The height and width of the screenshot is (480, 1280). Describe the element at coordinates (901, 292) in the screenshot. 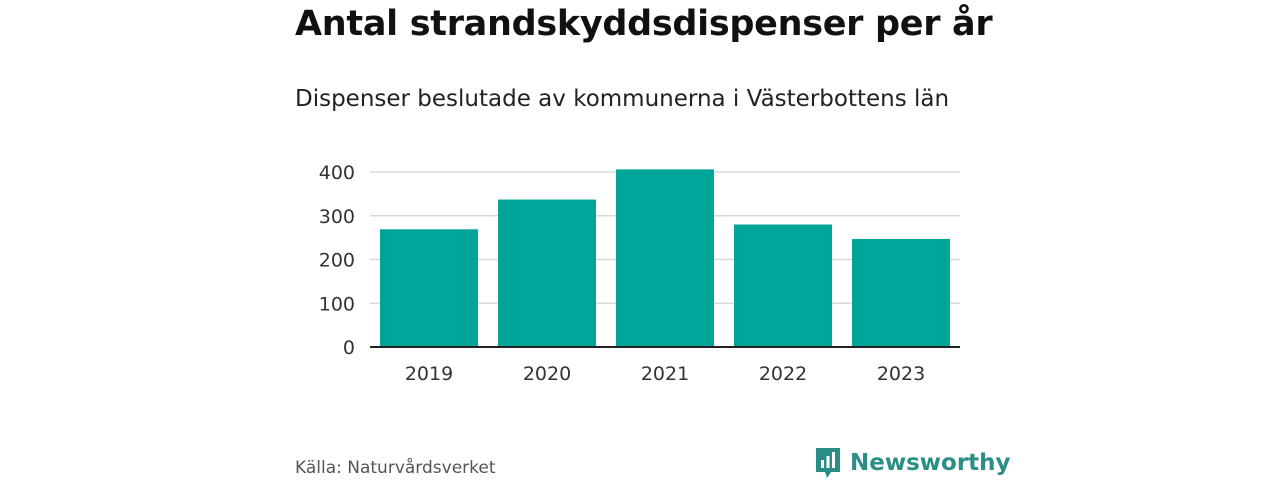

I see `bar-2023` at that location.